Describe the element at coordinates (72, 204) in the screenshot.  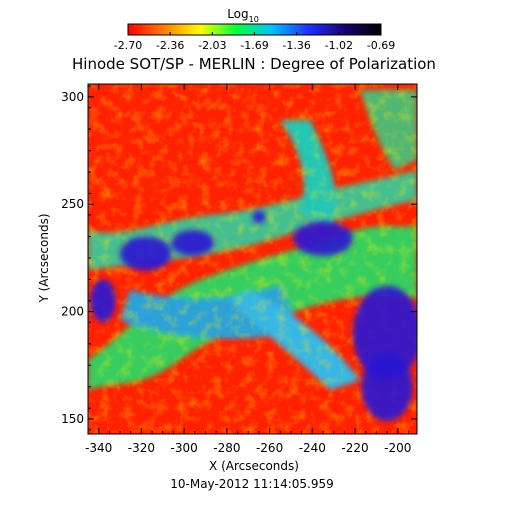
I see `y-tick-label: 250` at that location.